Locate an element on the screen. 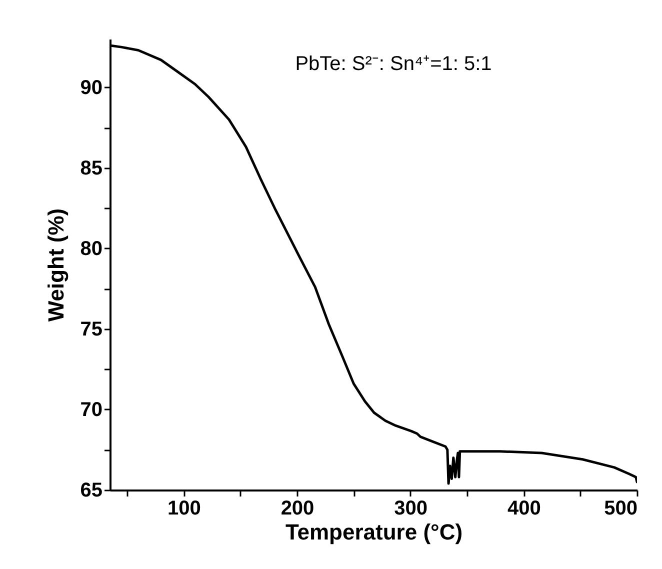 The width and height of the screenshot is (662, 569). x-tick-label: 400 is located at coordinates (524, 509).